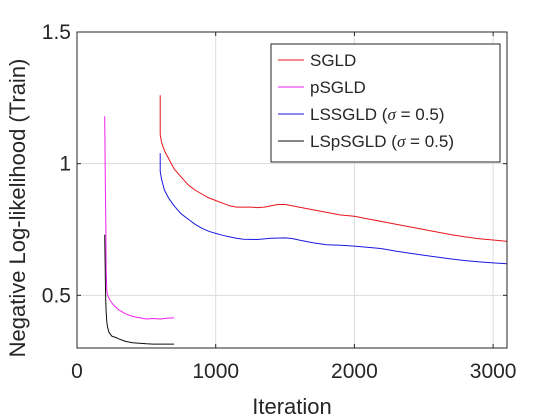  What do you see at coordinates (56, 32) in the screenshot?
I see `y-tick-label: 1.5` at bounding box center [56, 32].